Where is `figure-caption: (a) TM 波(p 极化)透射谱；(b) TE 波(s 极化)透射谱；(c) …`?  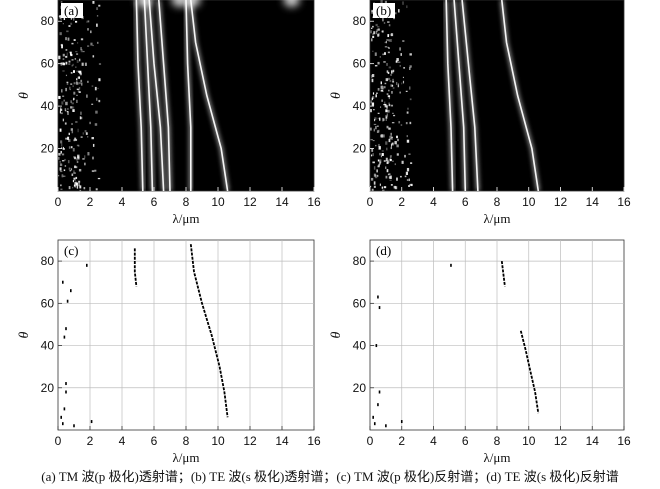 figure-caption: (a) TM 波(p 极化)透射谱；(b) TE 波(s 极化)透射谱；(c) … is located at coordinates (330, 476).